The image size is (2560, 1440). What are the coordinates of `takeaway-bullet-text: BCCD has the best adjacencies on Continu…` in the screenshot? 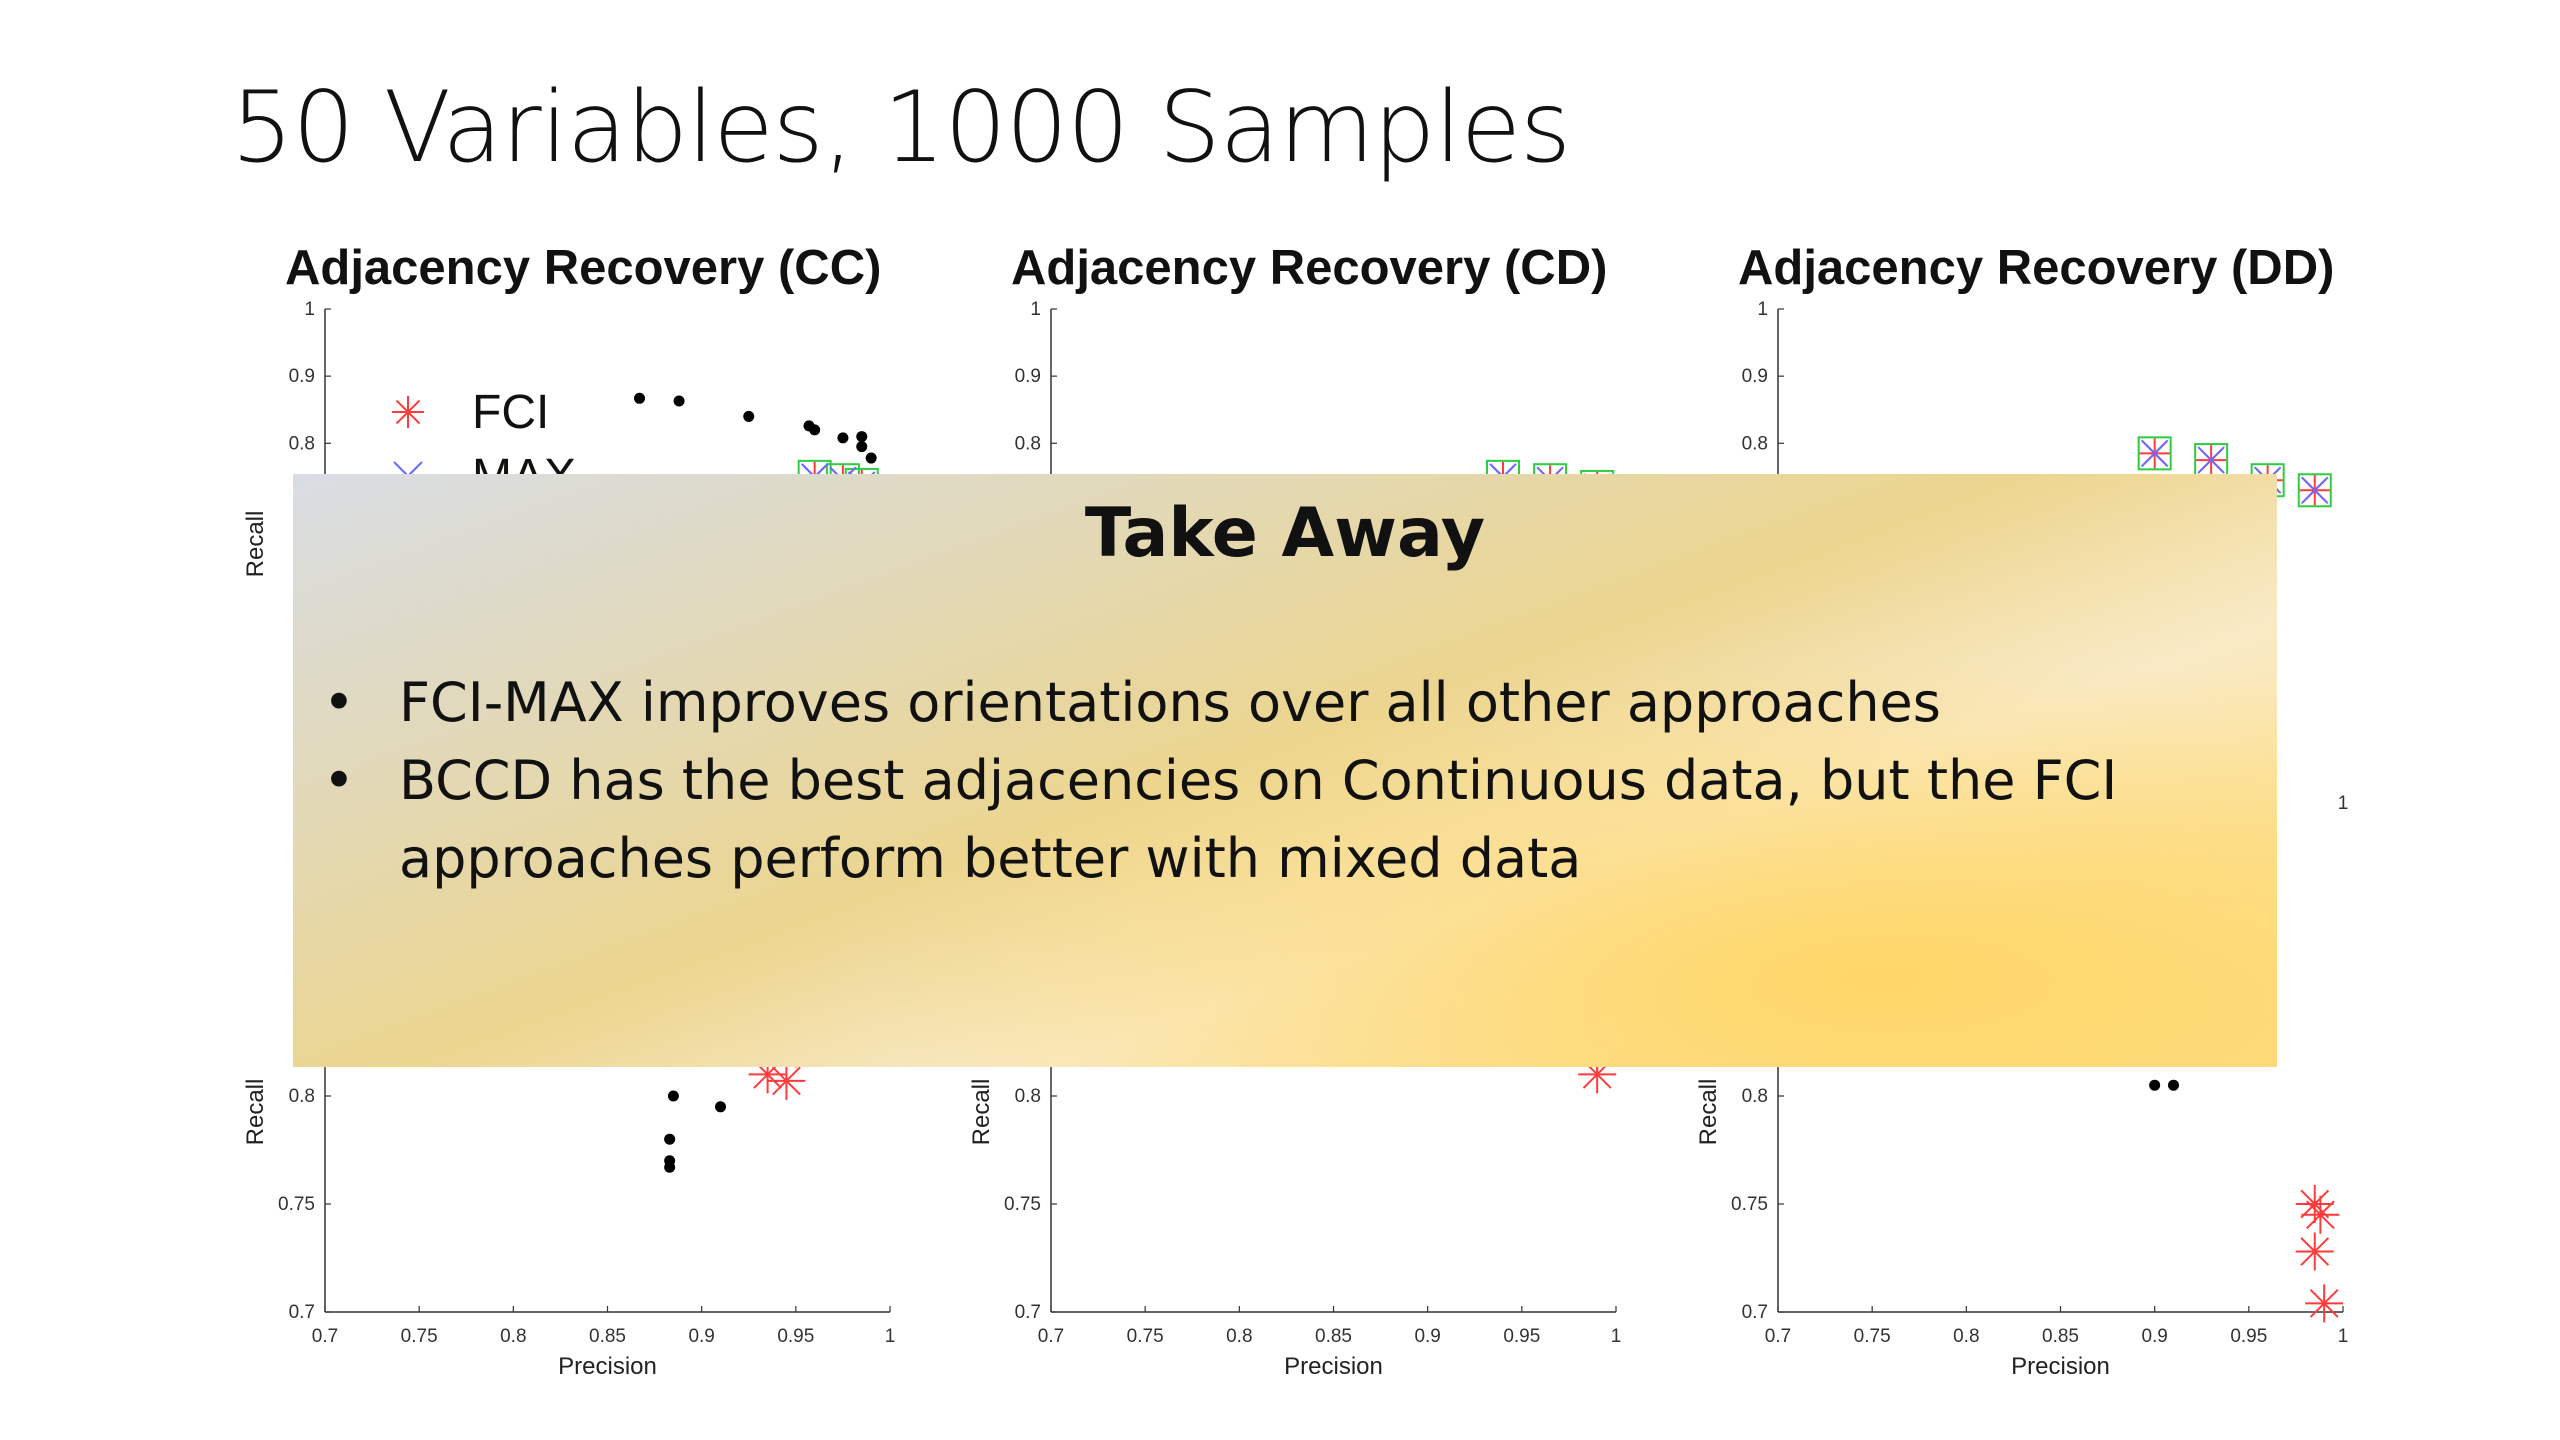 It's located at (1258, 819).